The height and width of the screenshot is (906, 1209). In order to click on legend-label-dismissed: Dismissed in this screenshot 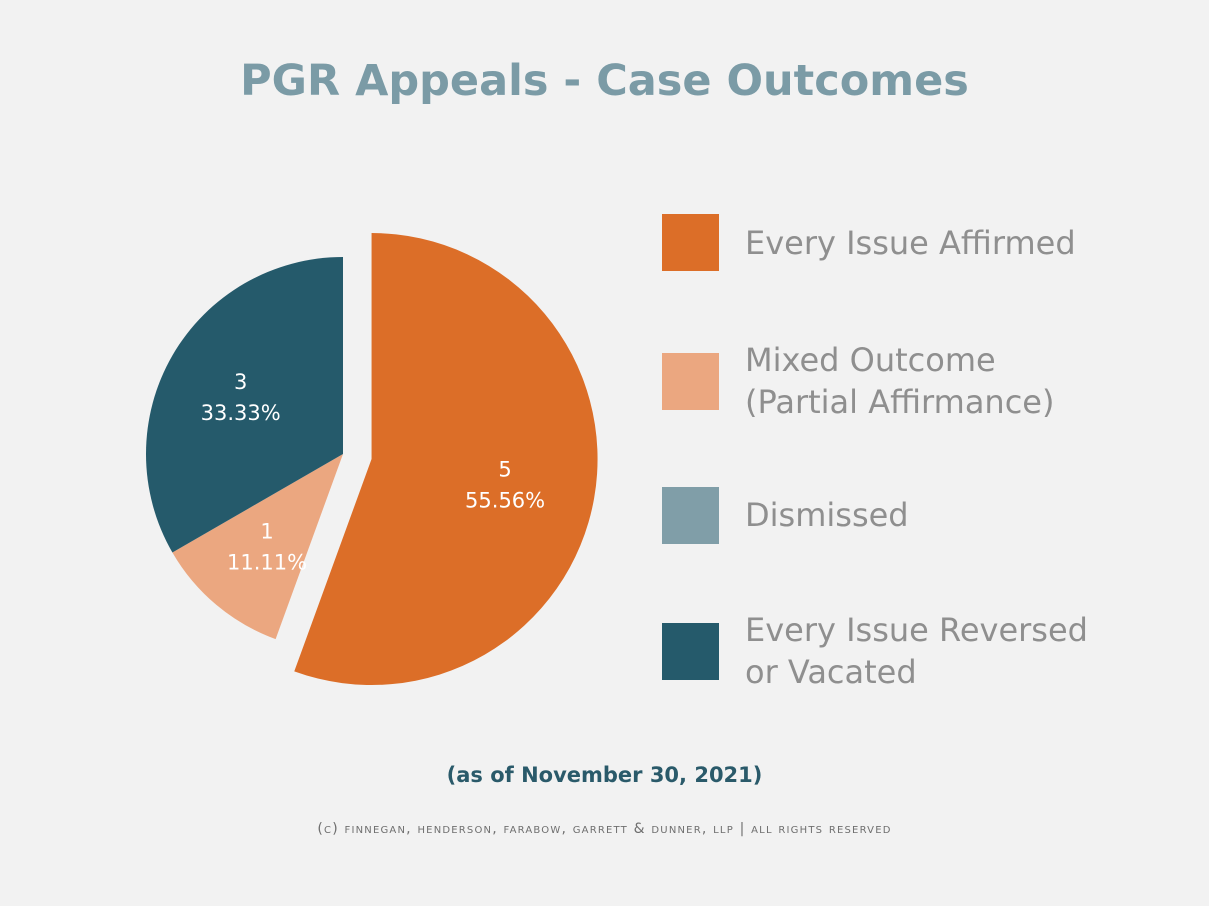, I will do `click(827, 515)`.